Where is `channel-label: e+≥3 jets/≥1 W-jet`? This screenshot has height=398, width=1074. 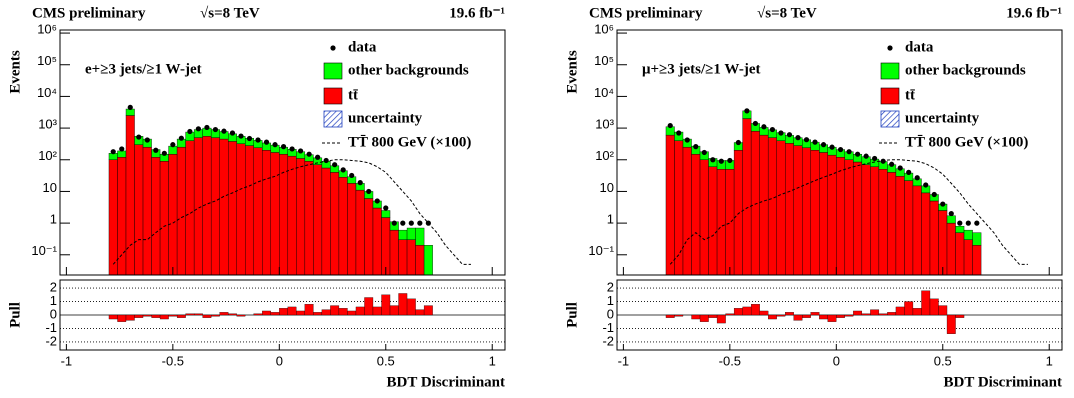
channel-label: e+≥3 jets/≥1 W-jet is located at coordinates (143, 69).